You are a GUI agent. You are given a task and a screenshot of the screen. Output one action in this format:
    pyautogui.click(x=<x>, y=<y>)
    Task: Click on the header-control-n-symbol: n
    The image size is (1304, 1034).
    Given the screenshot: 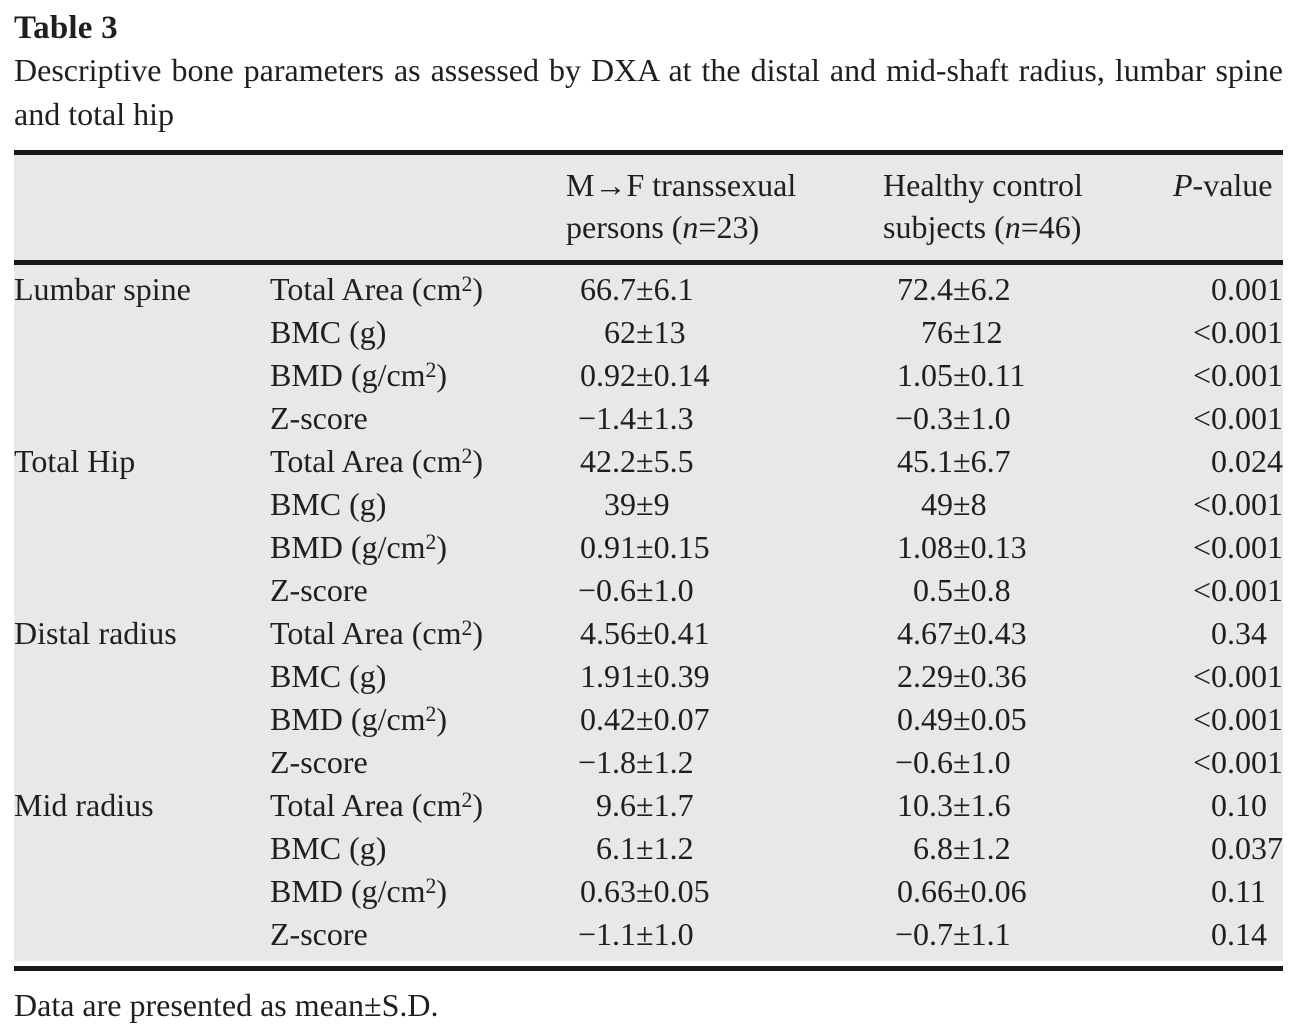 What is the action you would take?
    pyautogui.click(x=1012, y=227)
    